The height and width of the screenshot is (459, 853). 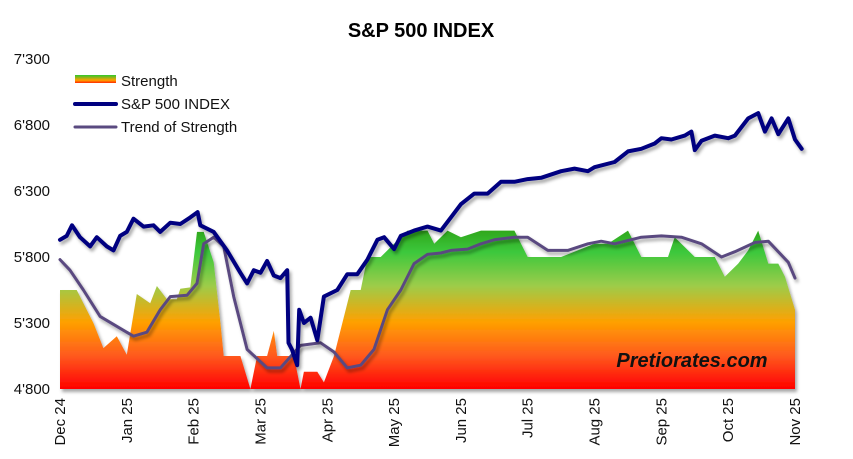 What do you see at coordinates (60, 422) in the screenshot?
I see `x-tick-label: Dec 24` at bounding box center [60, 422].